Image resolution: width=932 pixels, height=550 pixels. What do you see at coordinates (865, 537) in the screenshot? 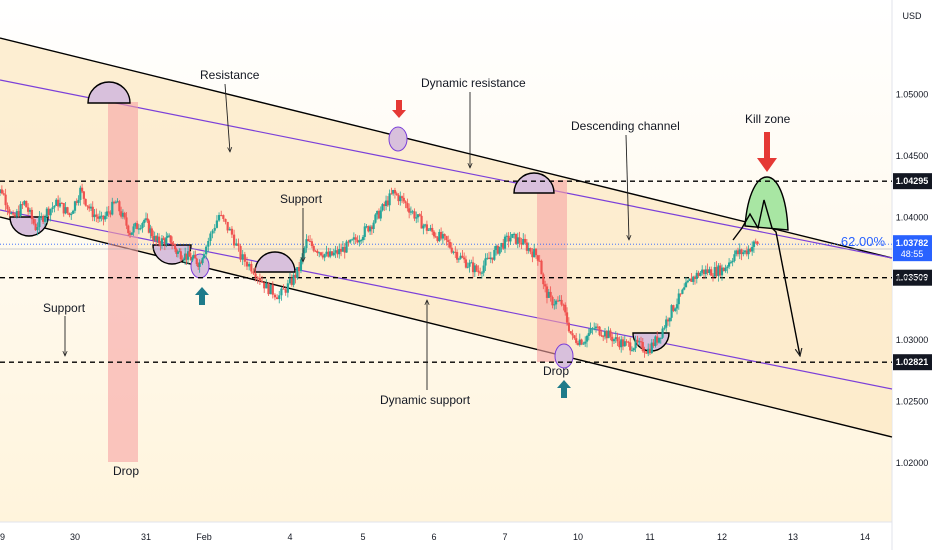
I see `time-tick-label: 14` at bounding box center [865, 537].